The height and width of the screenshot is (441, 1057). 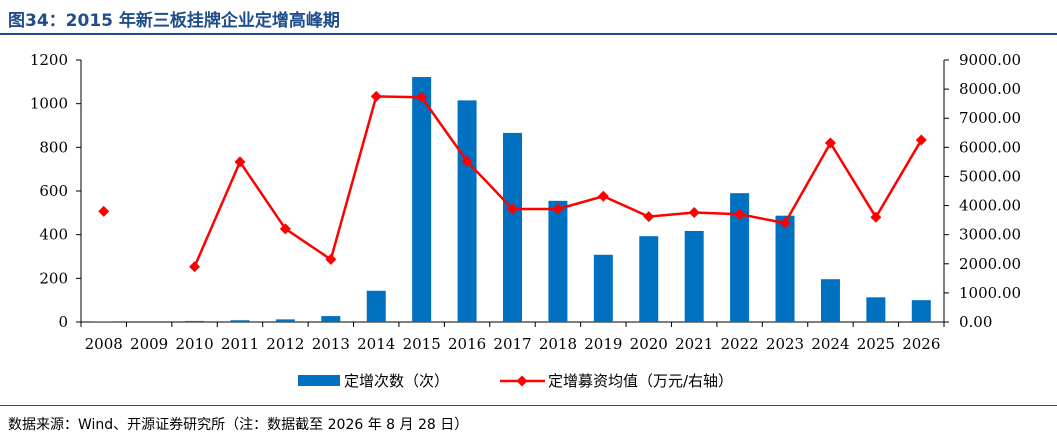 What do you see at coordinates (49, 60) in the screenshot?
I see `left-tick-label: 1200` at bounding box center [49, 60].